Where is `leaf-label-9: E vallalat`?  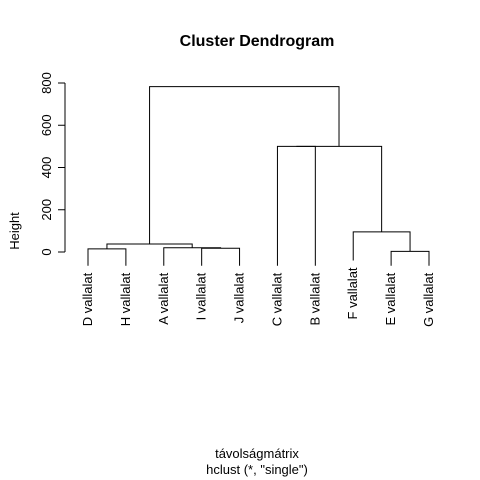
leaf-label-9: E vallalat is located at coordinates (390, 298).